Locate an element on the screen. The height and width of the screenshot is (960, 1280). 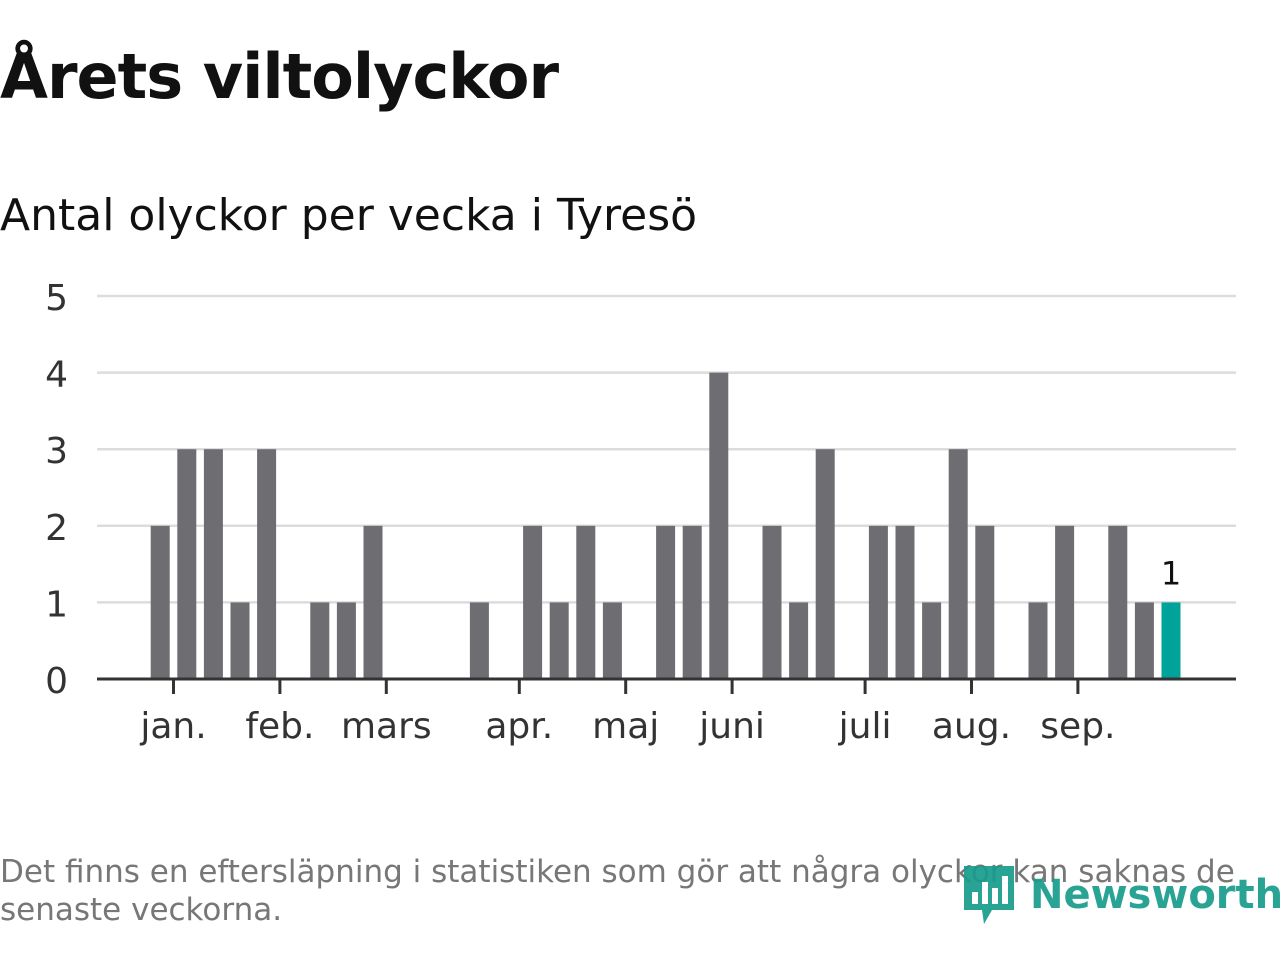
y-tick-label: 3 is located at coordinates (56, 451).